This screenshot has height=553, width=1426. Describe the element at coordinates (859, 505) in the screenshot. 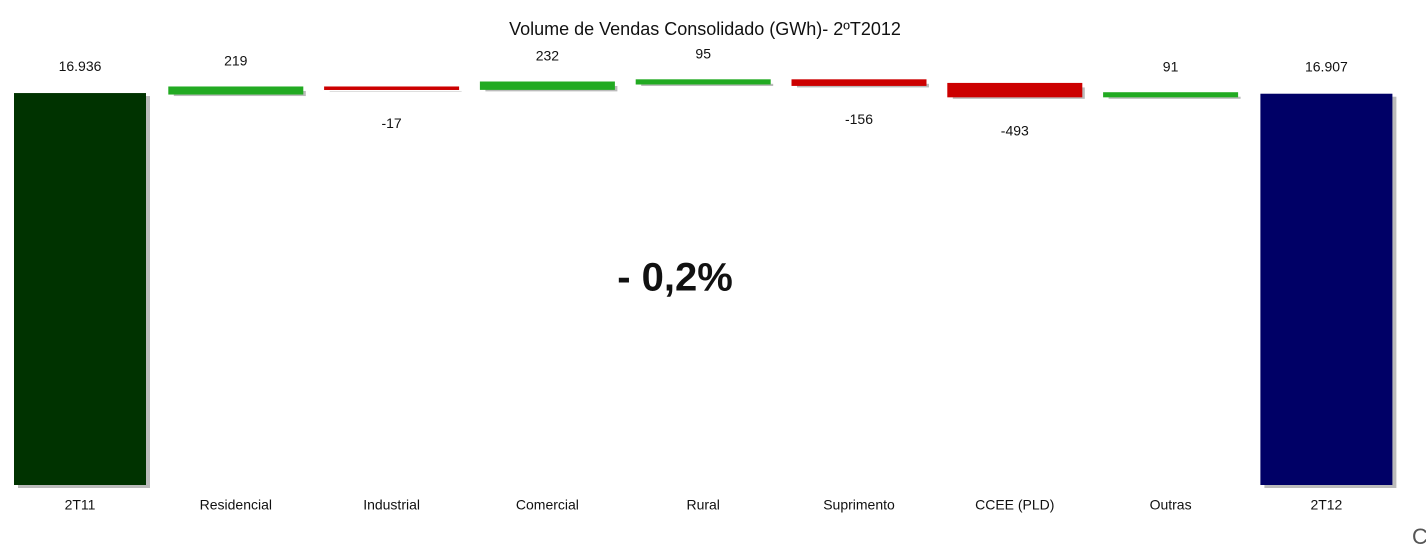

I see `x-tick-label: Suprimento` at that location.